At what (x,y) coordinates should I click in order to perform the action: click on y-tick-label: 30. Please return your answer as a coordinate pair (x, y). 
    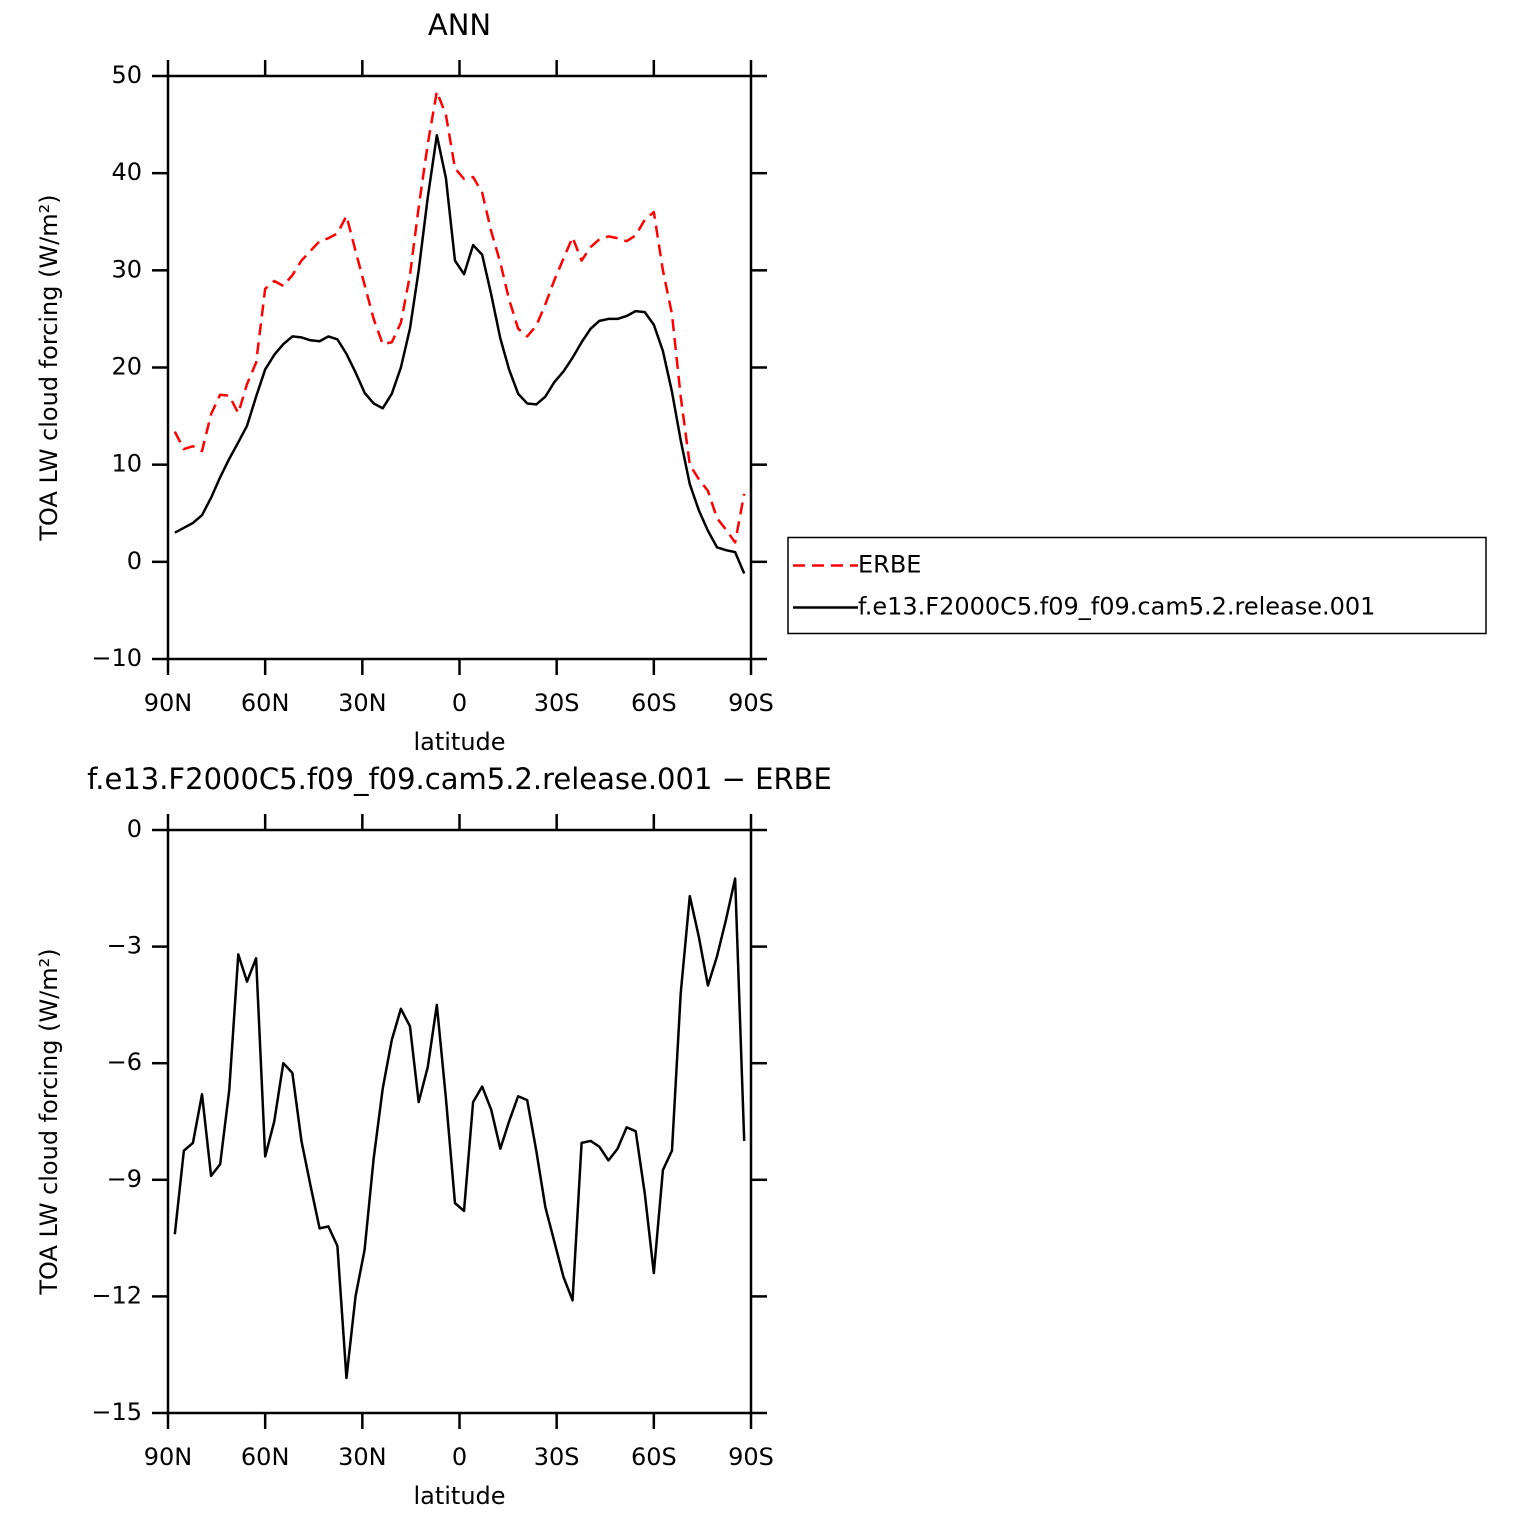
    Looking at the image, I should click on (126, 269).